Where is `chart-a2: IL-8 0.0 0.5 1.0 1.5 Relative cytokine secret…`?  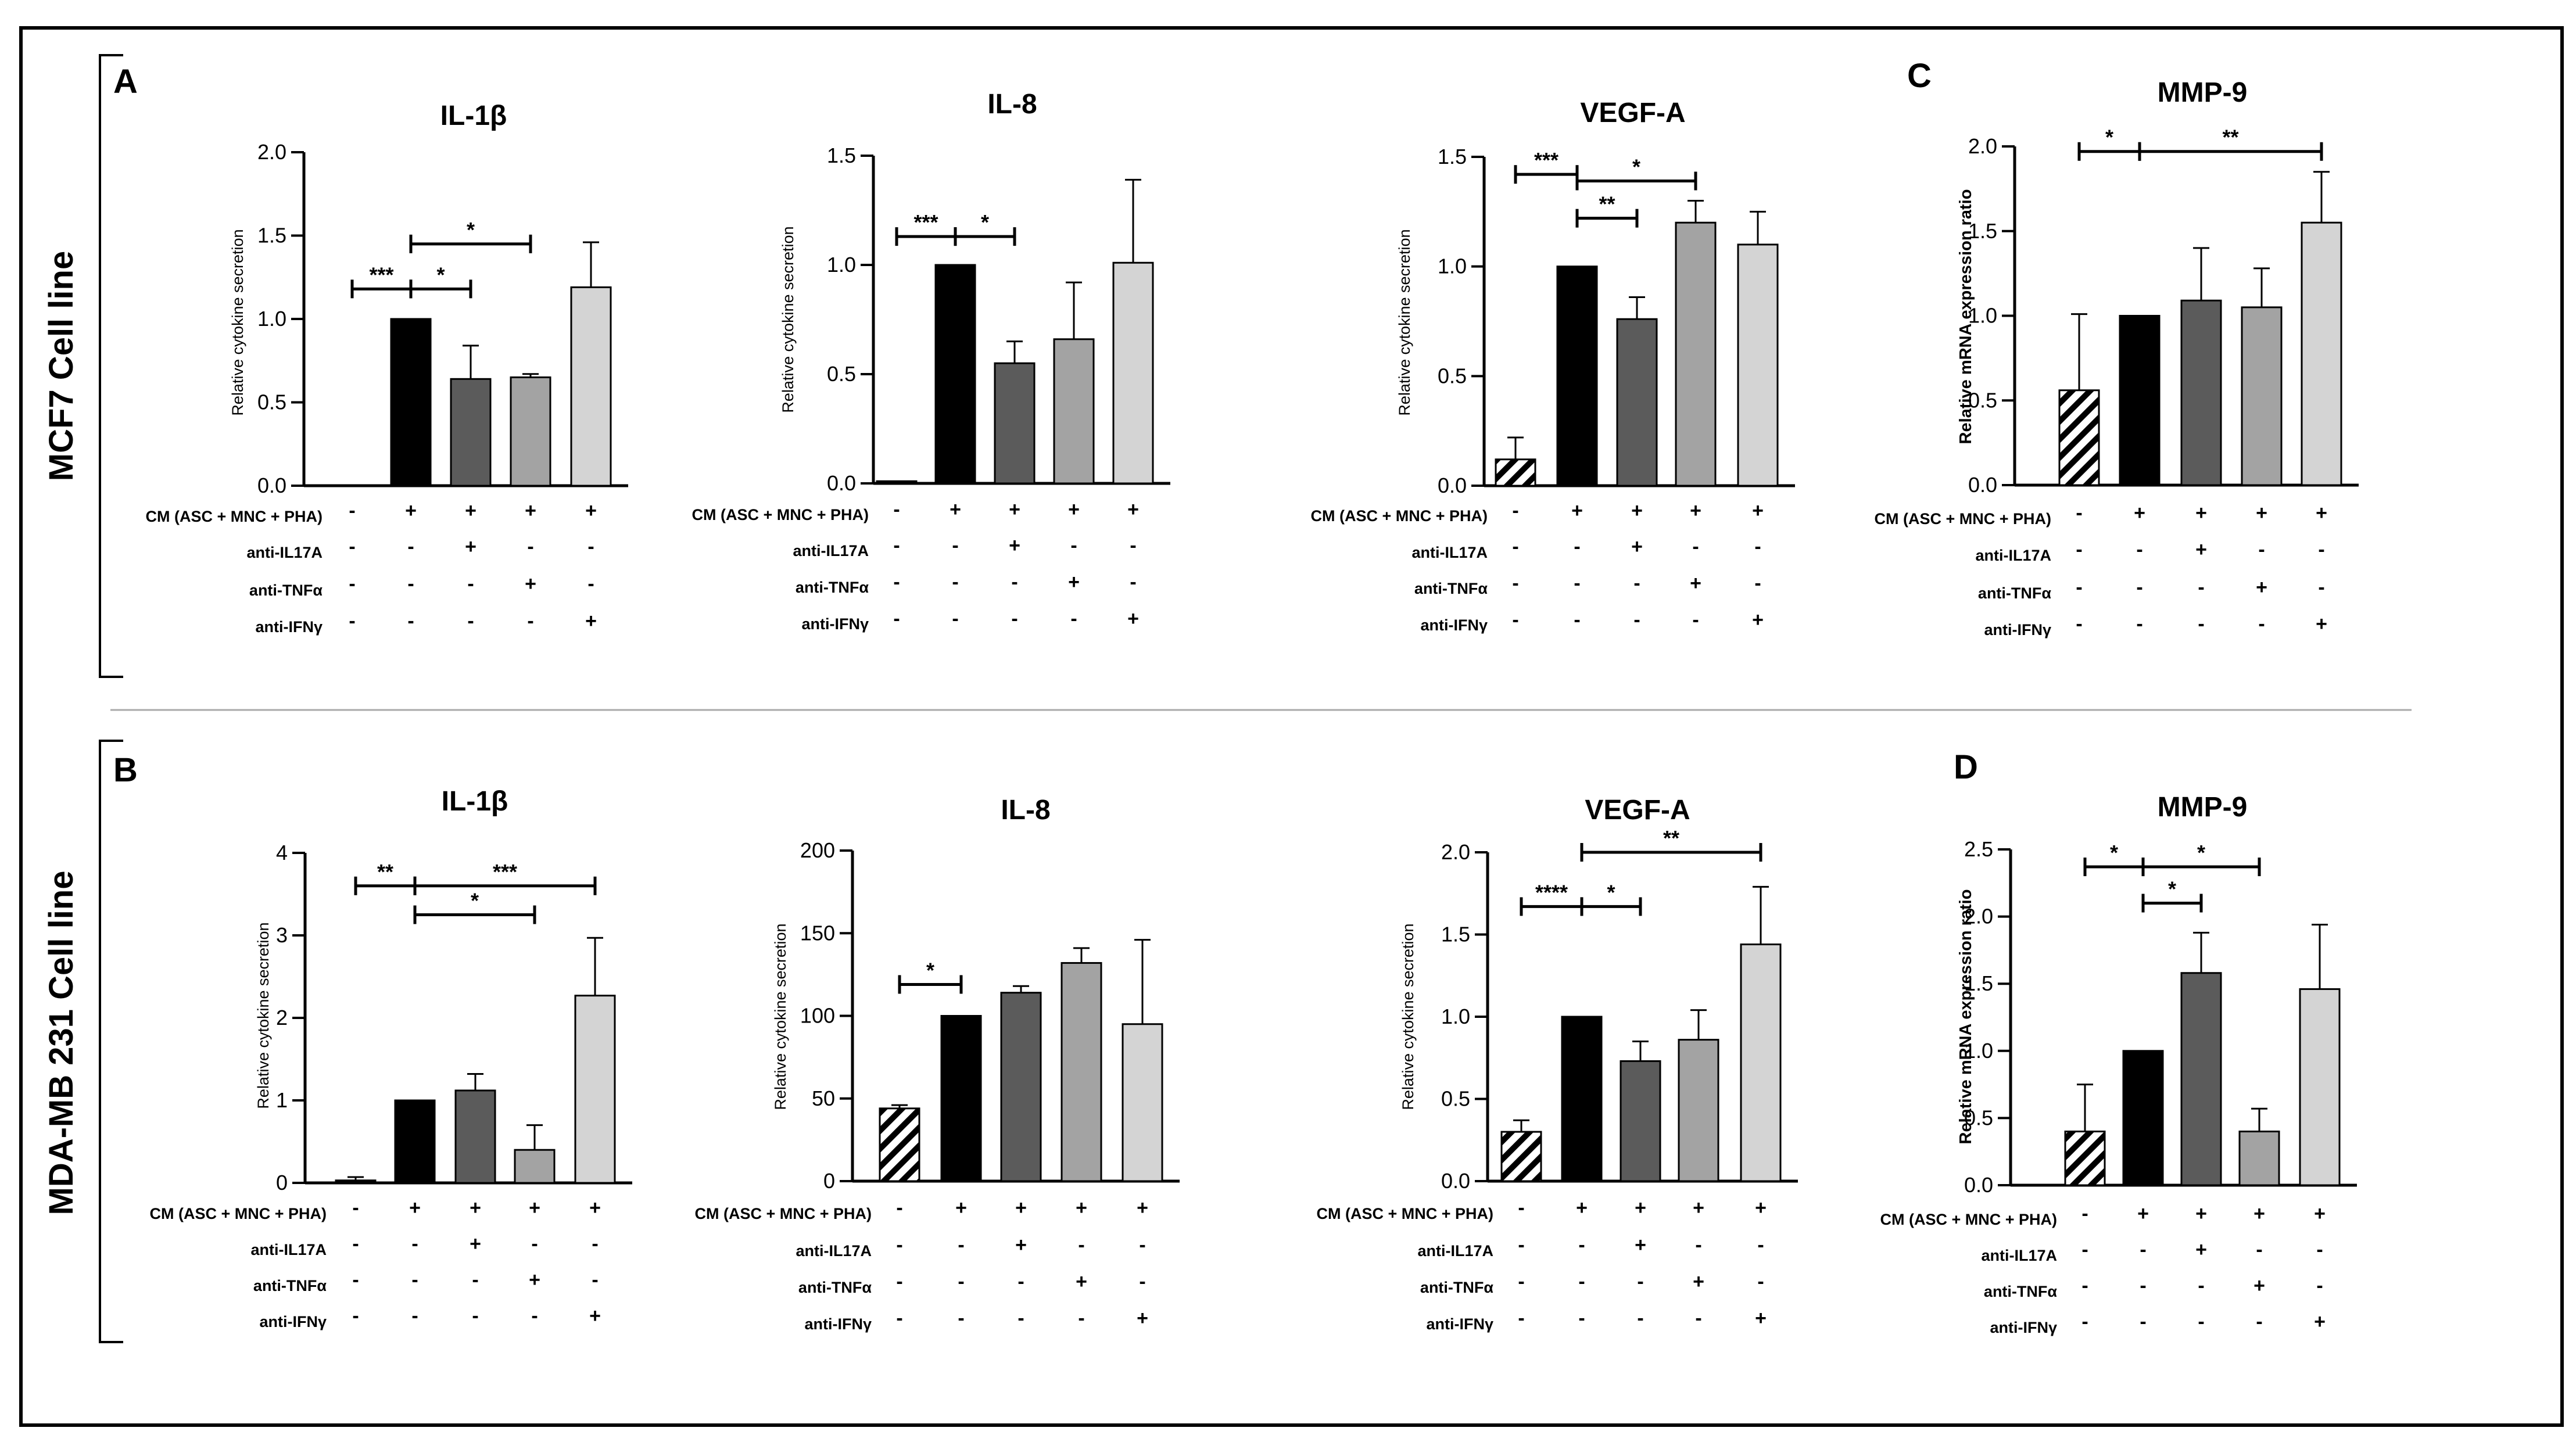 chart-a2: IL-8 0.0 0.5 1.0 1.5 Relative cytokine secret… is located at coordinates (931, 361).